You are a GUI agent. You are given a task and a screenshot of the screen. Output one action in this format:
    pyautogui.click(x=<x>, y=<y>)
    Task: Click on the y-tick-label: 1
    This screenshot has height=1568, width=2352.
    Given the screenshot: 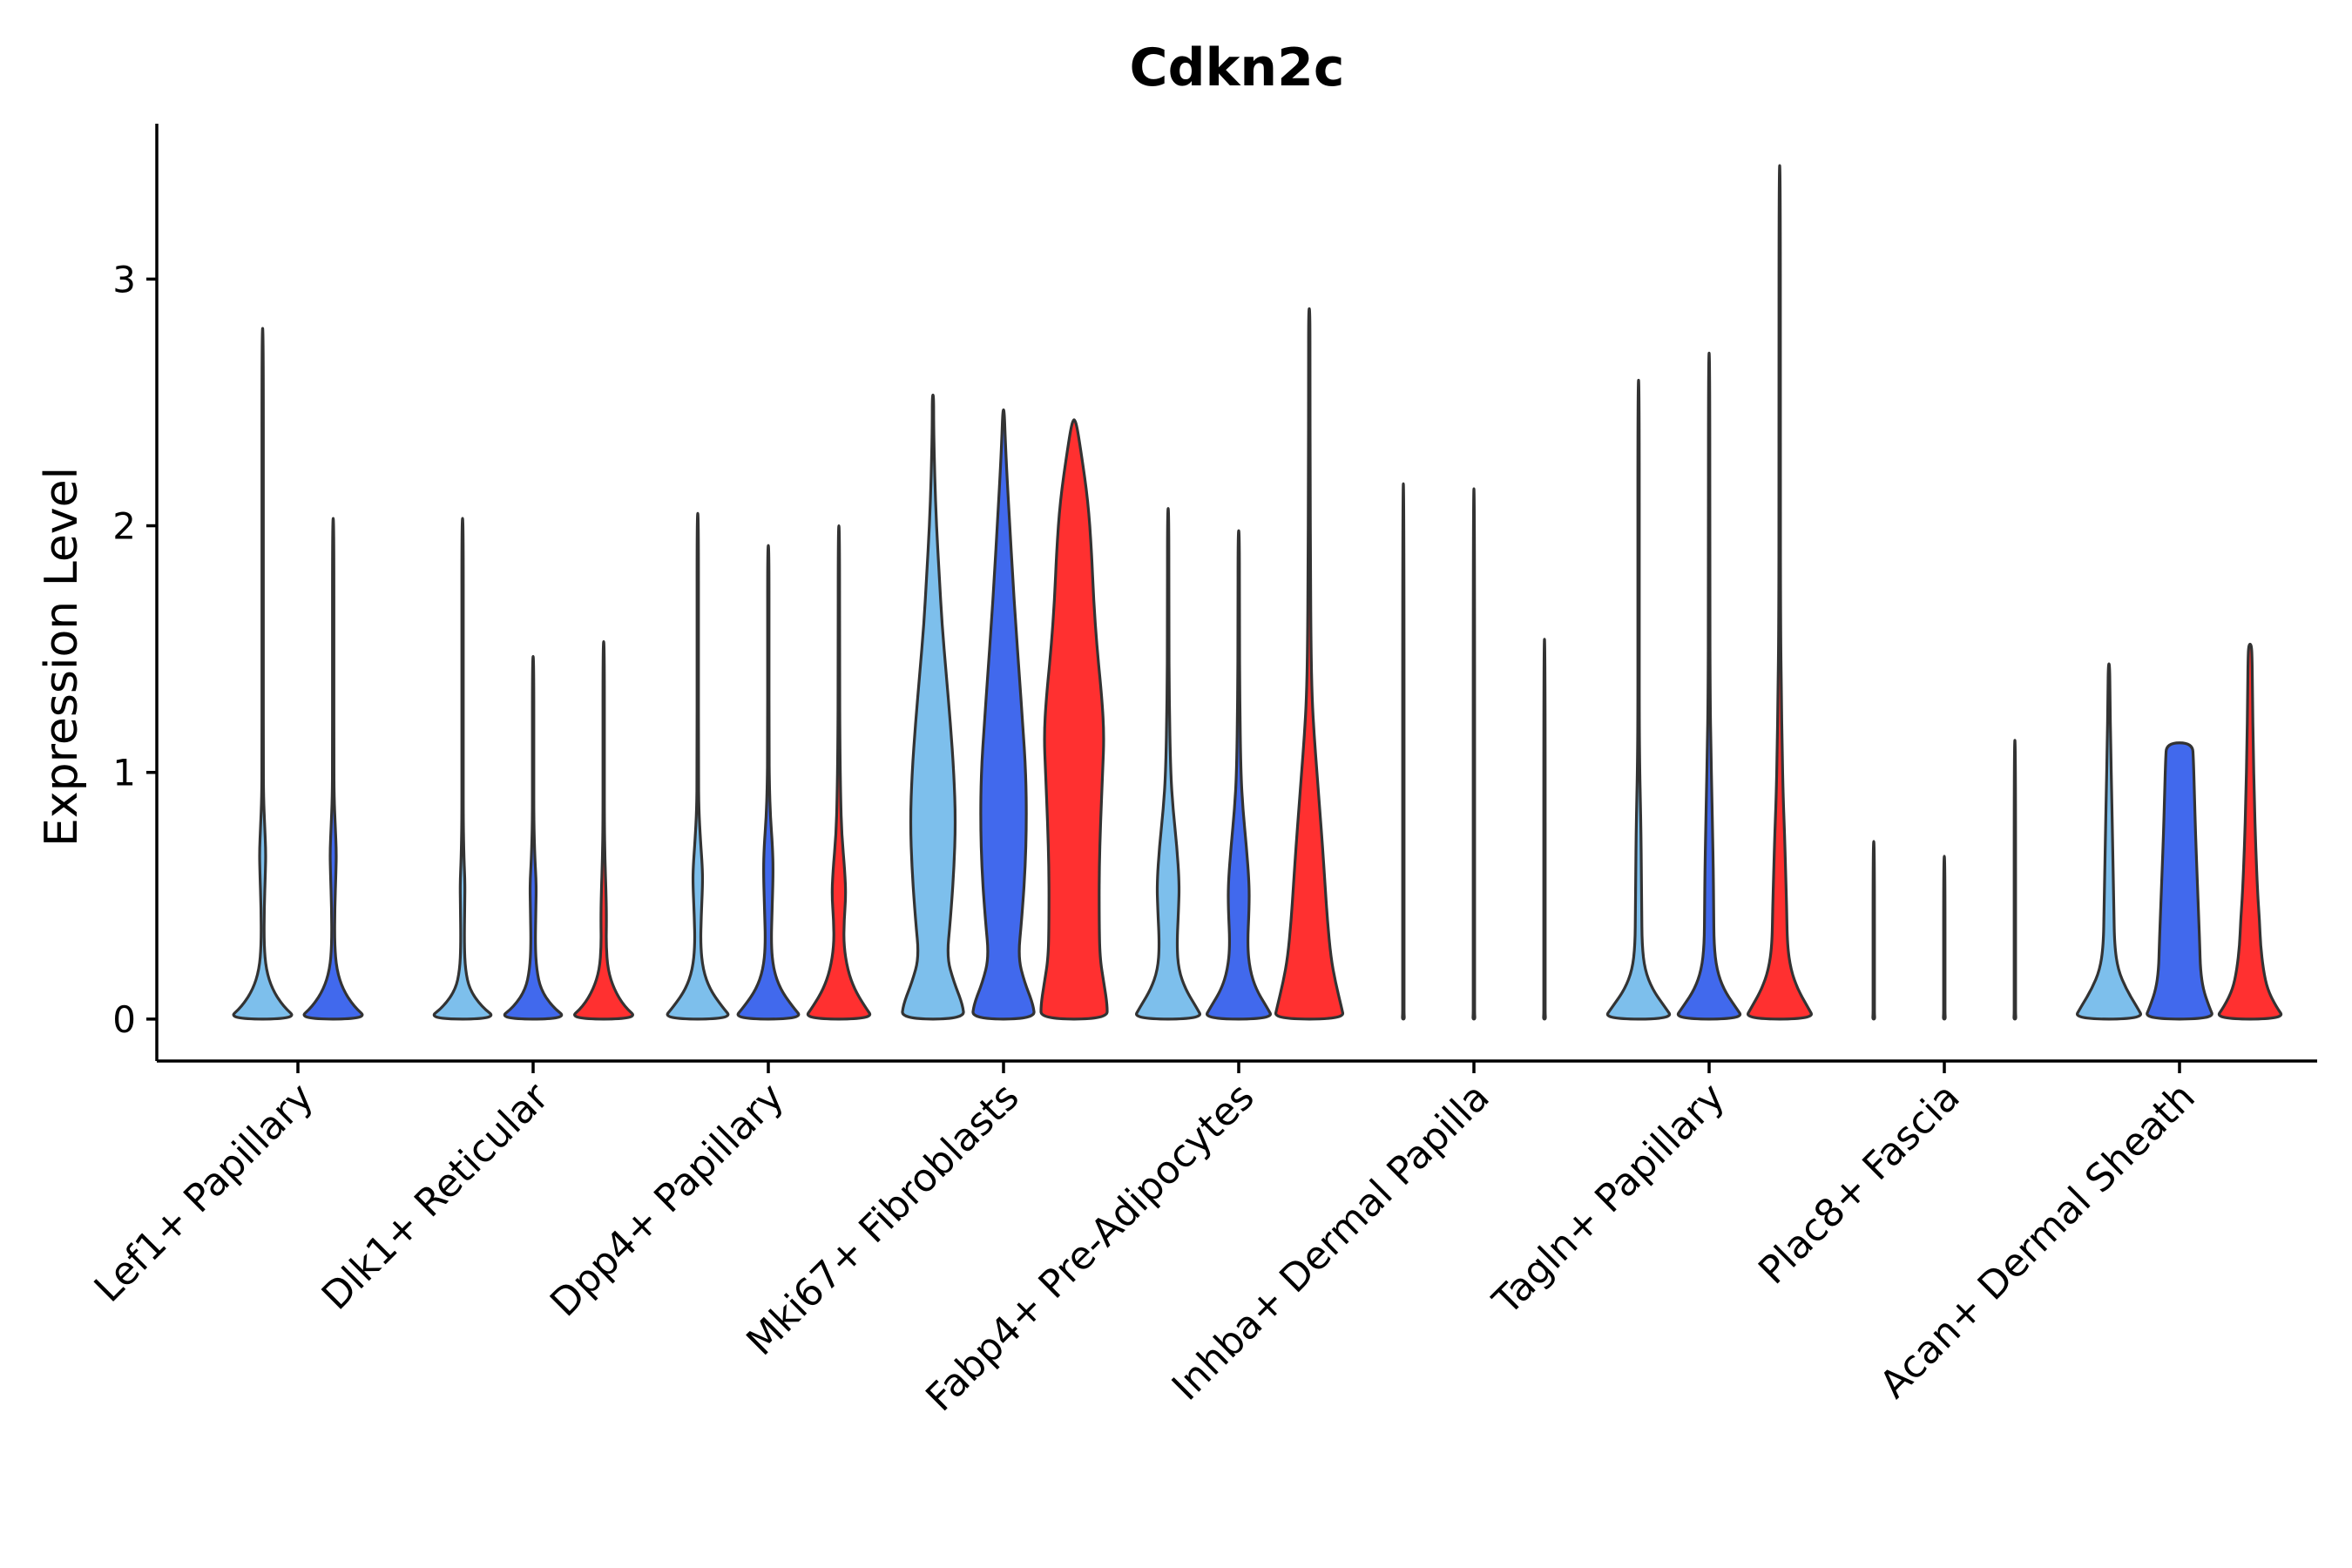 What is the action you would take?
    pyautogui.click(x=124, y=773)
    